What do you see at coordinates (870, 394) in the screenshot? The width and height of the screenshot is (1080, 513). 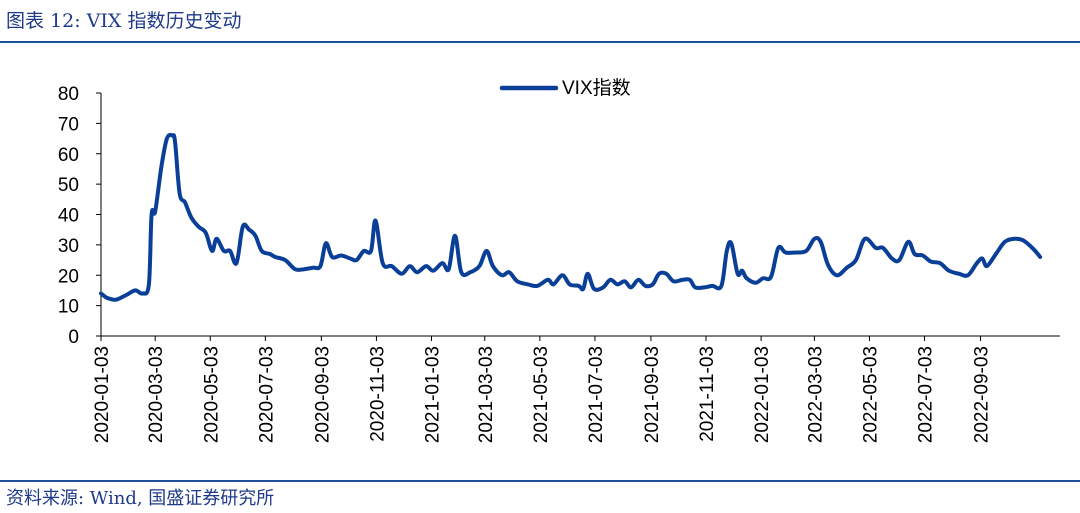 I see `x-tick-label: 2022-05-03` at bounding box center [870, 394].